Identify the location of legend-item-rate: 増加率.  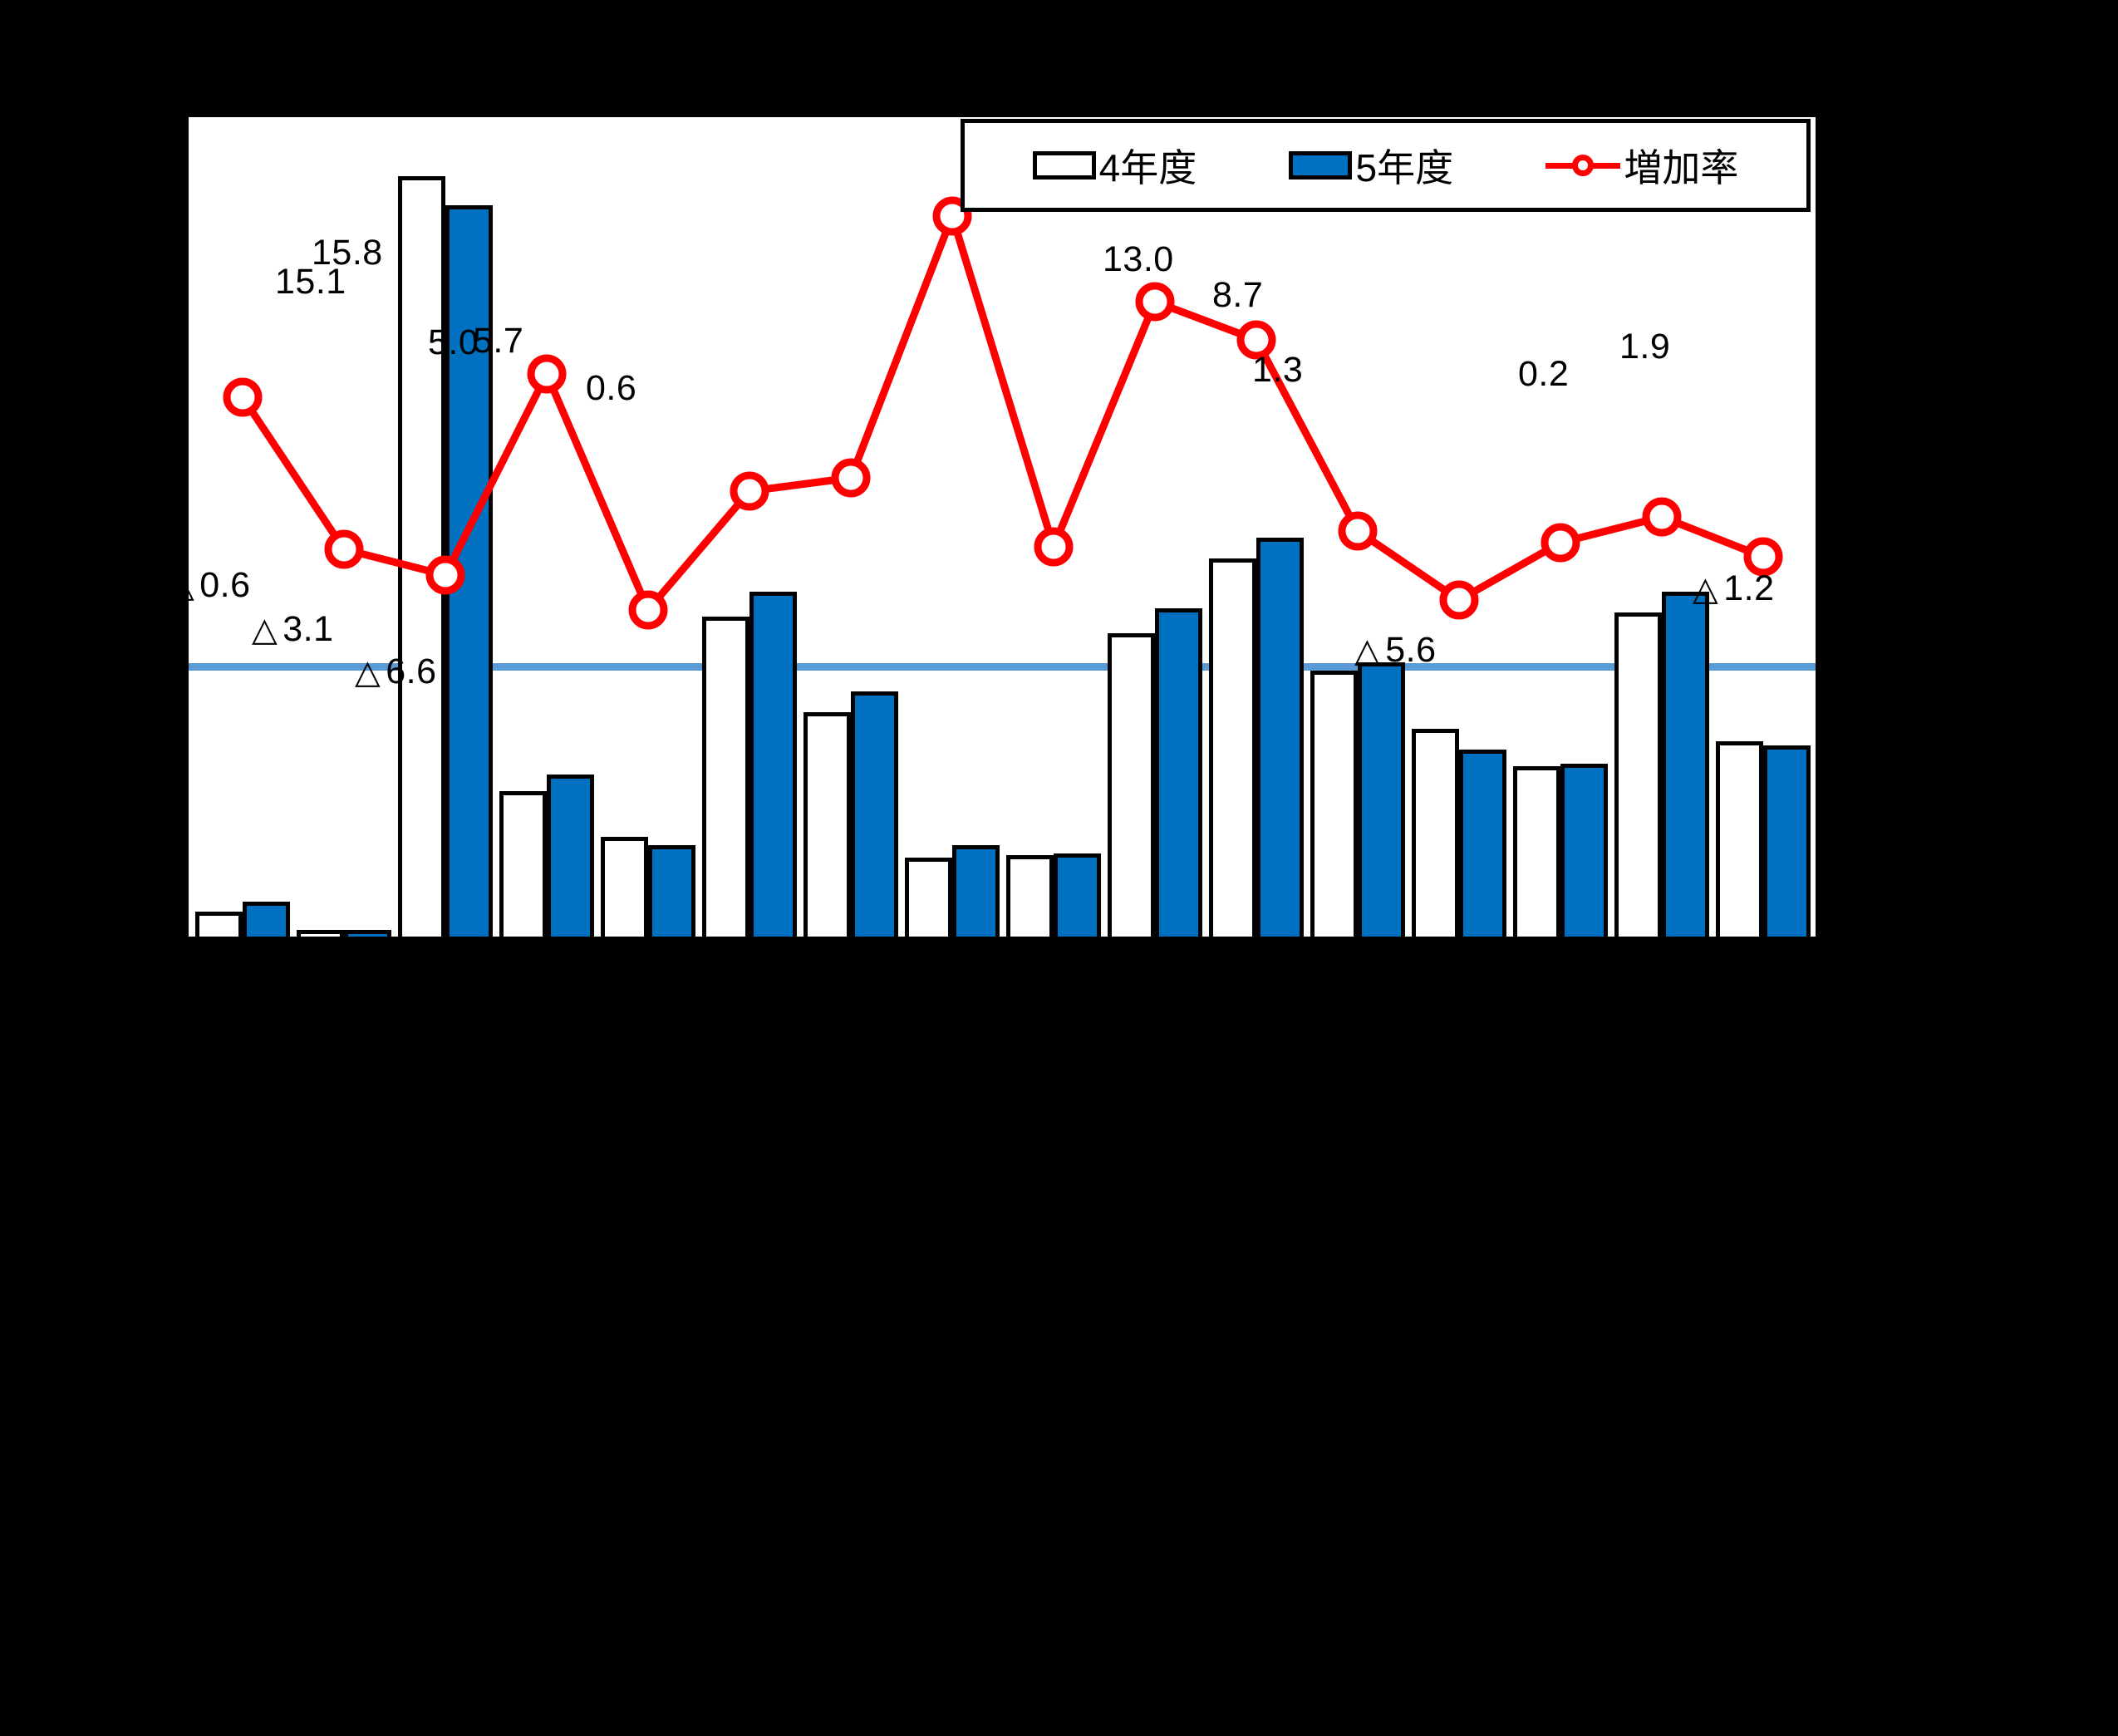
(1642, 165).